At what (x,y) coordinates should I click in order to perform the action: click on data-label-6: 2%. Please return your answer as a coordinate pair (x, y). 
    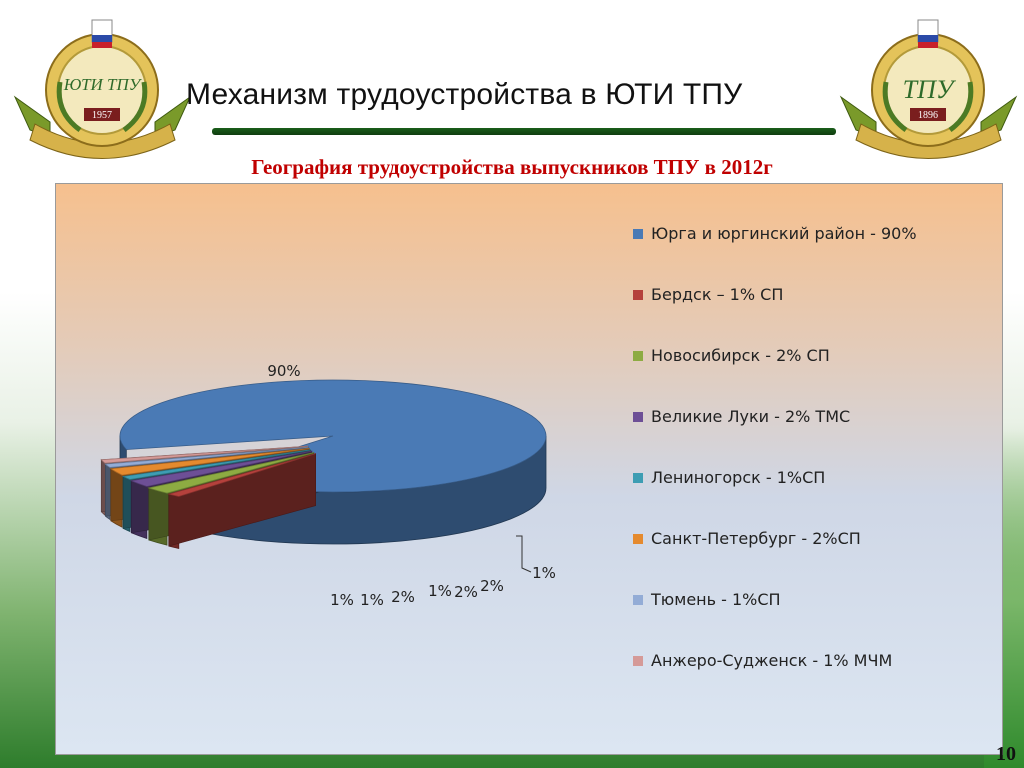
    Looking at the image, I should click on (403, 597).